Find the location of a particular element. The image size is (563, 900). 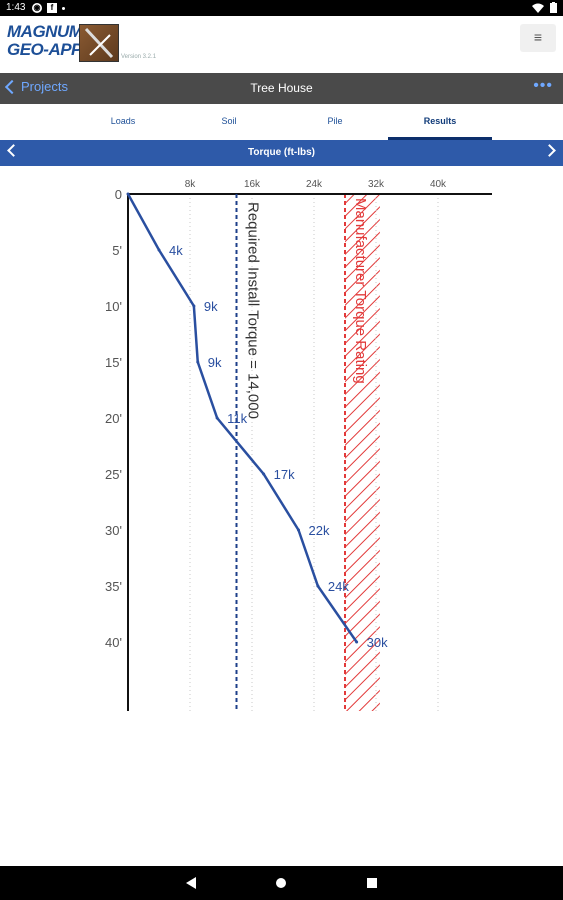

back-button: Projects is located at coordinates (36, 86).